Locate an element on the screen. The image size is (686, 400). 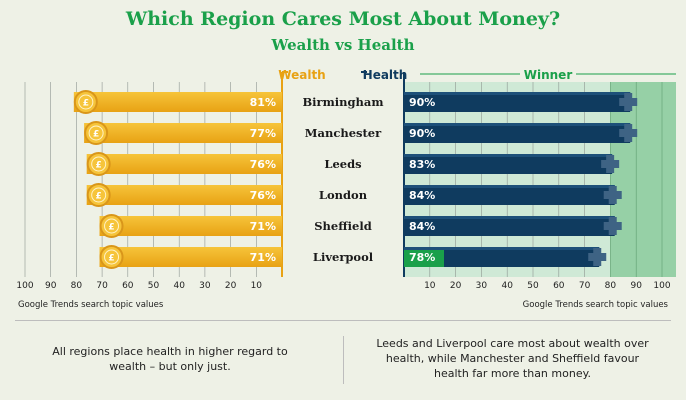
region-label: Leeds is located at coordinates (342, 164).